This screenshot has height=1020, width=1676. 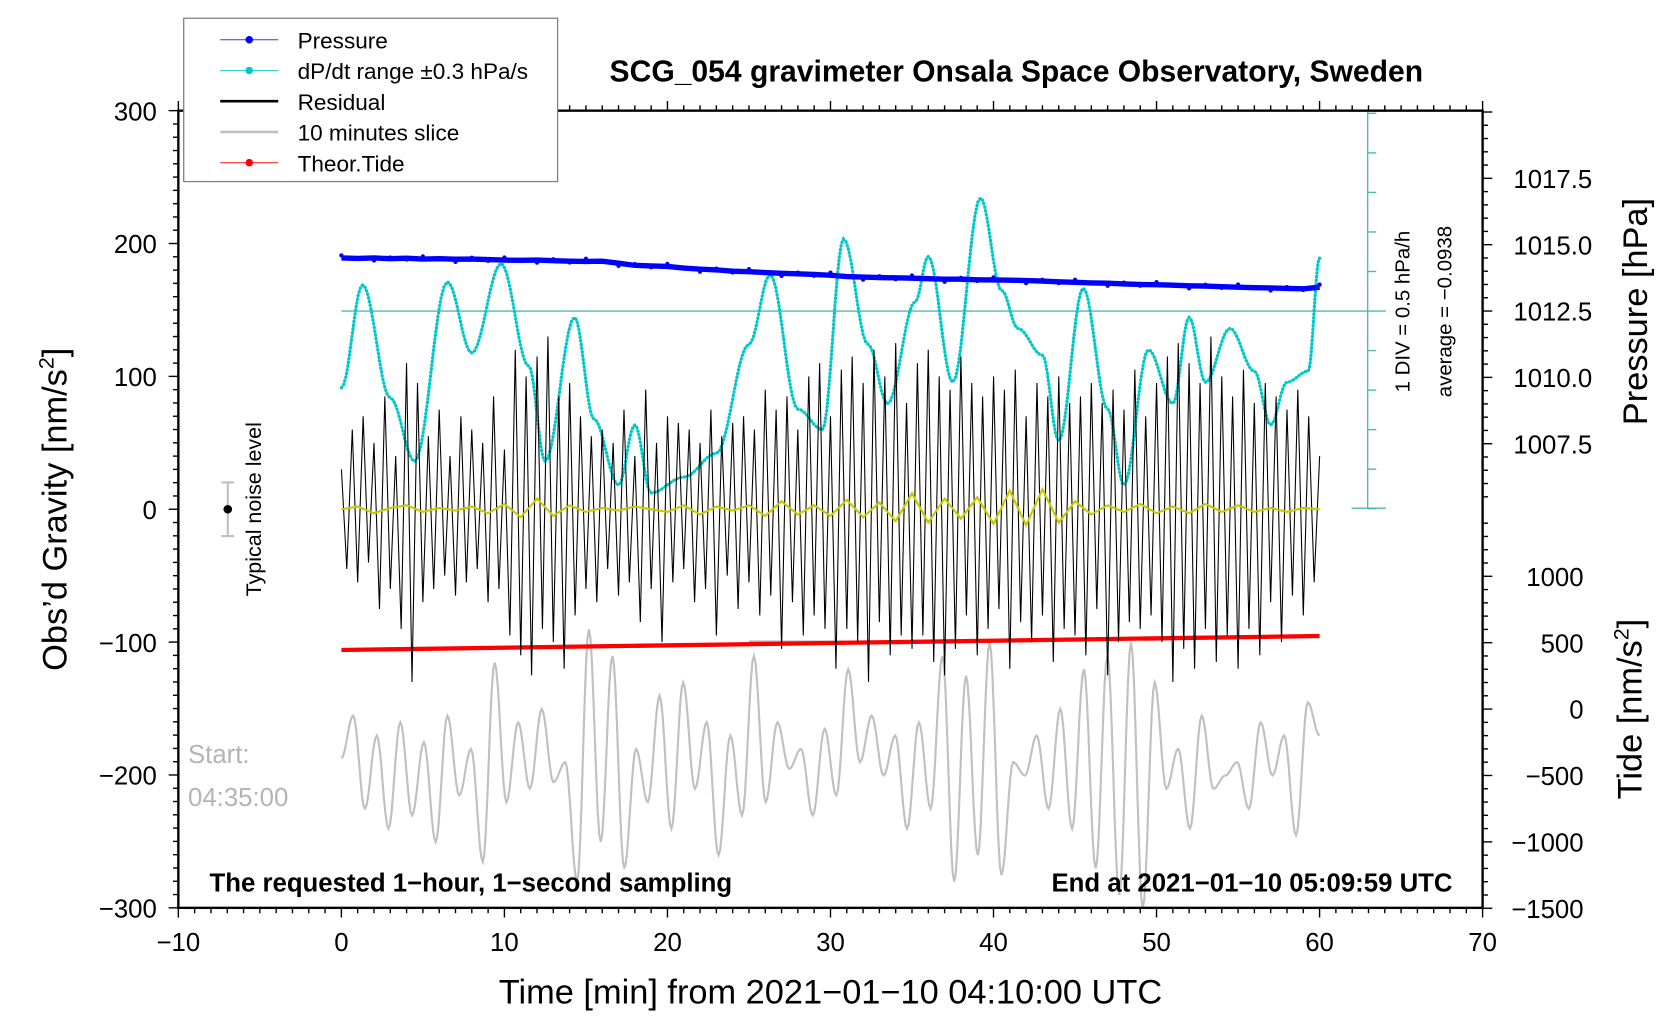 I want to click on tide-line, so click(x=830, y=643).